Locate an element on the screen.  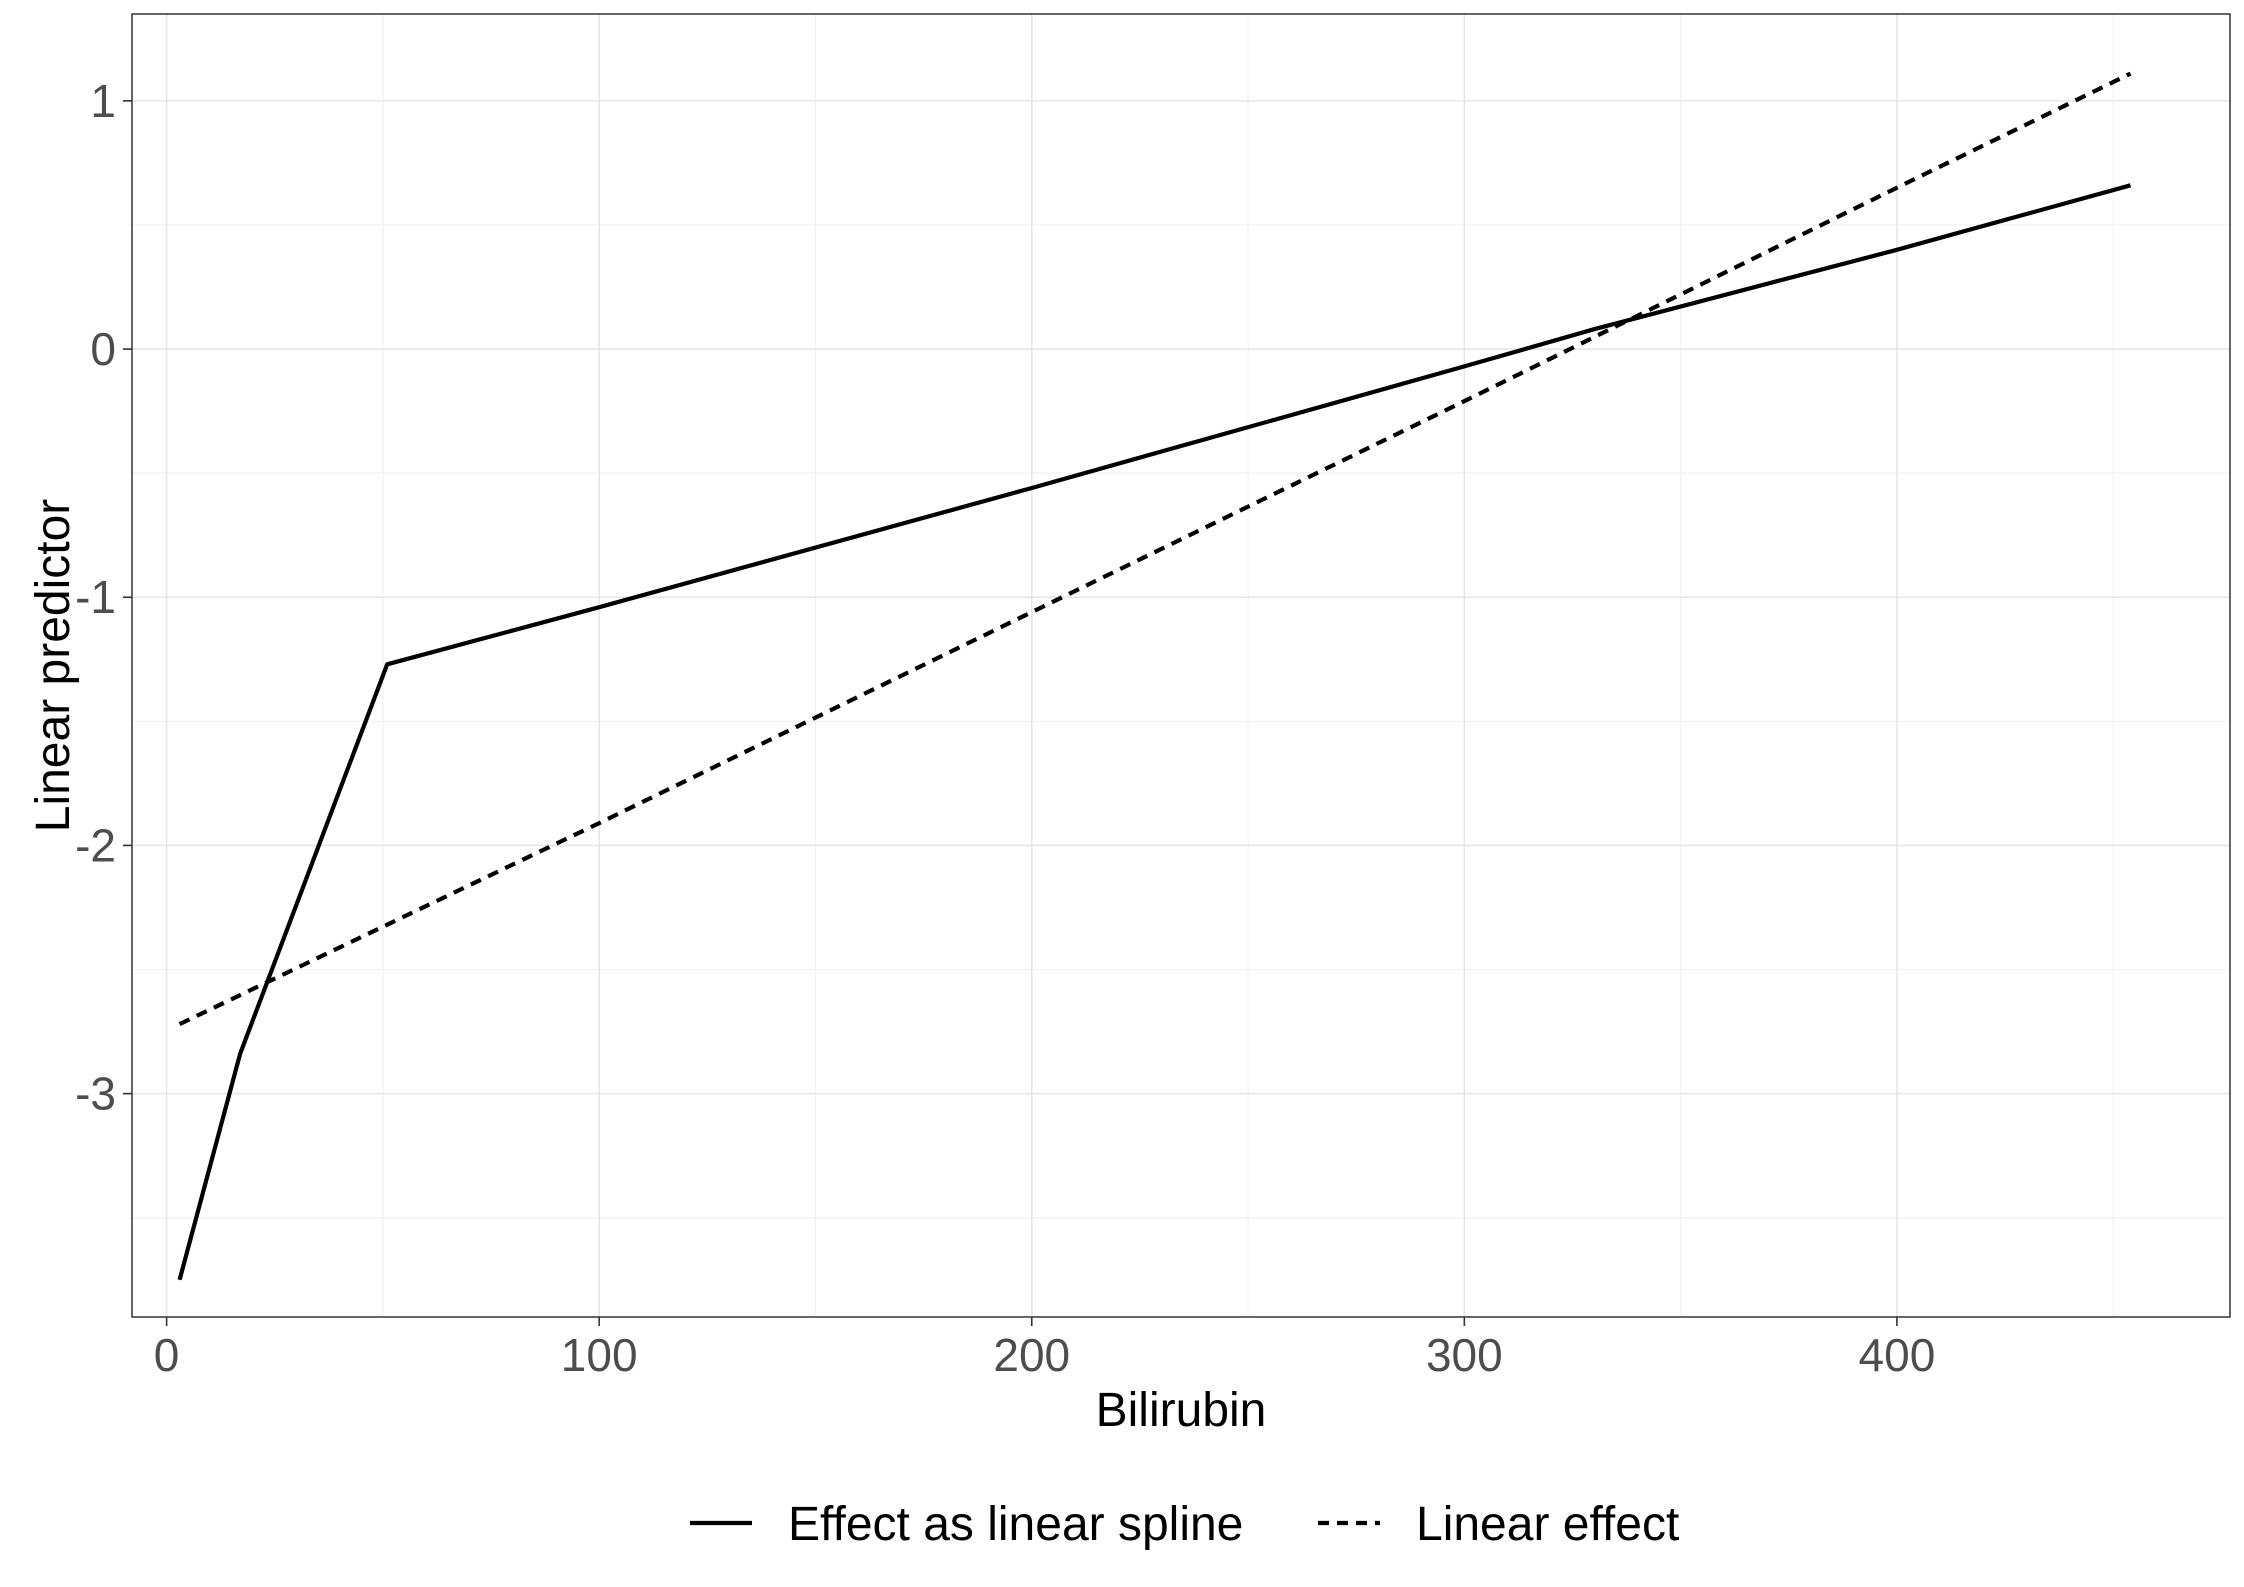
legend: Effect as linear spline Linear effect is located at coordinates (1184, 1524).